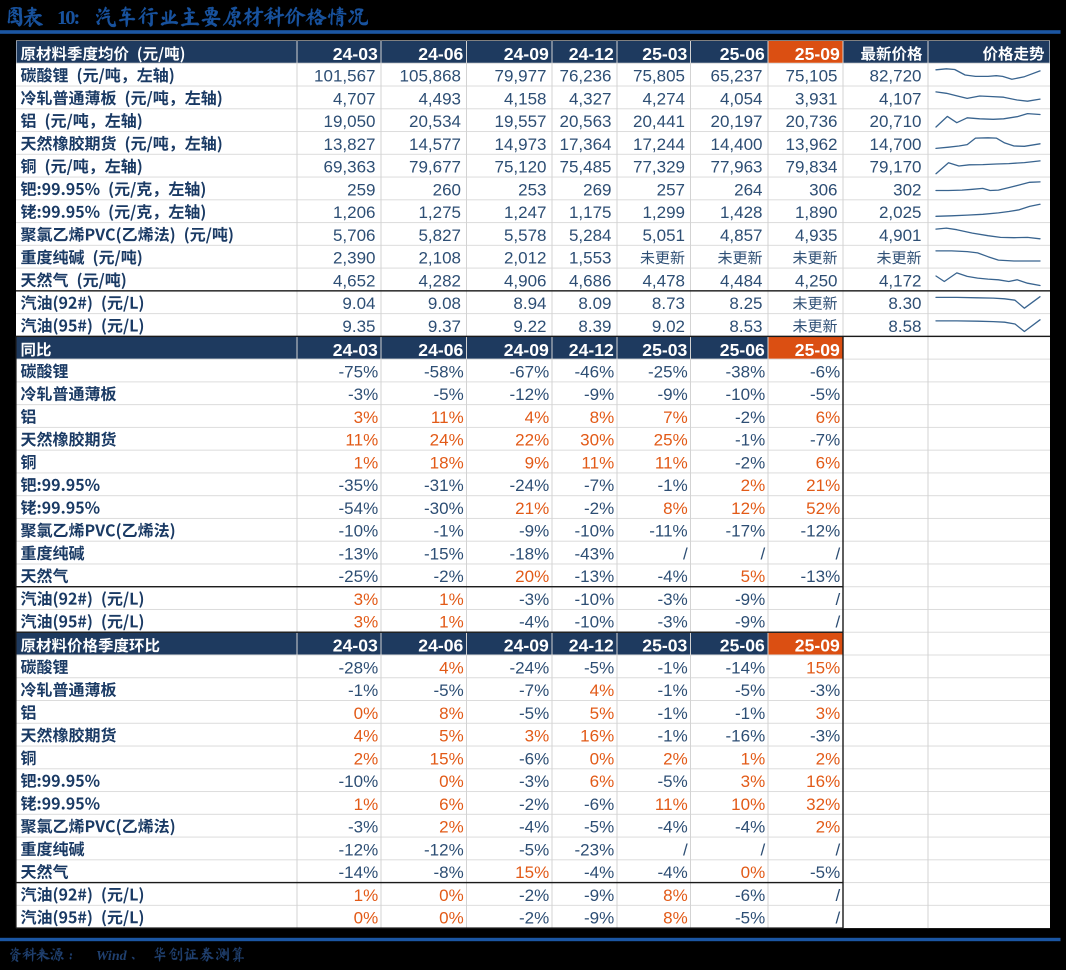 The image size is (1066, 970). I want to click on svg-text: 101,567, so click(344, 76).